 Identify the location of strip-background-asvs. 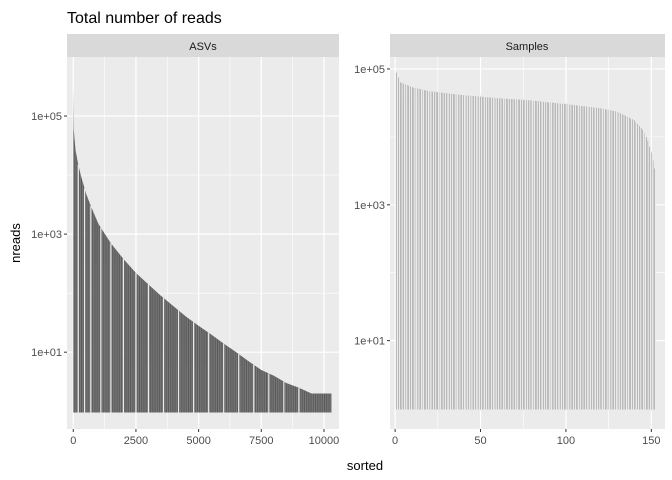
(203, 45).